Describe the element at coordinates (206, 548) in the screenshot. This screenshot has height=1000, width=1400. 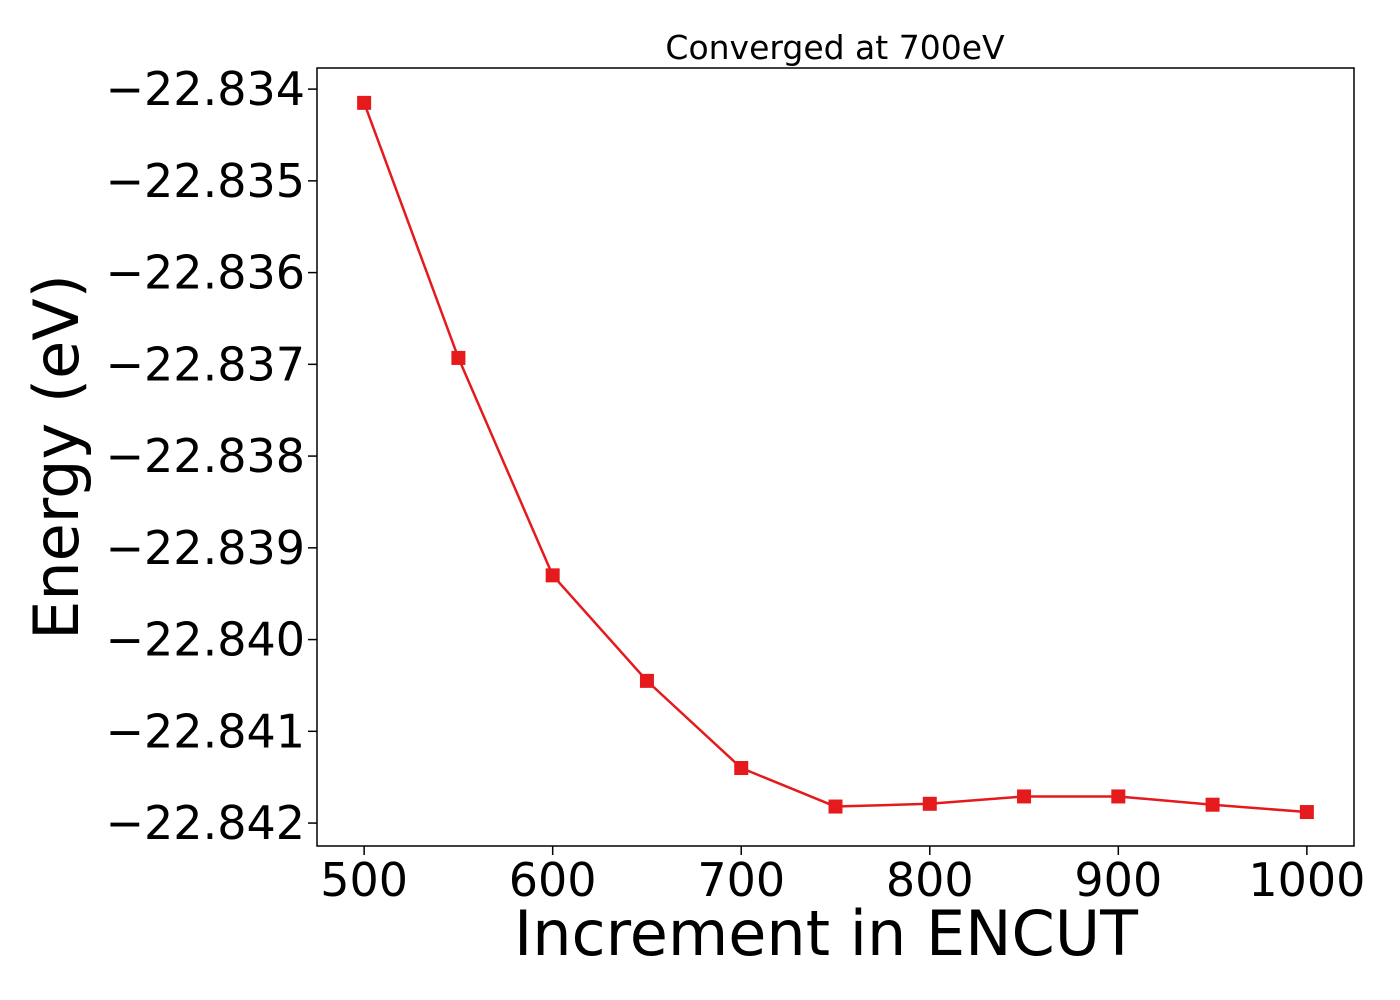
I see `y-tick-label: −22.839` at that location.